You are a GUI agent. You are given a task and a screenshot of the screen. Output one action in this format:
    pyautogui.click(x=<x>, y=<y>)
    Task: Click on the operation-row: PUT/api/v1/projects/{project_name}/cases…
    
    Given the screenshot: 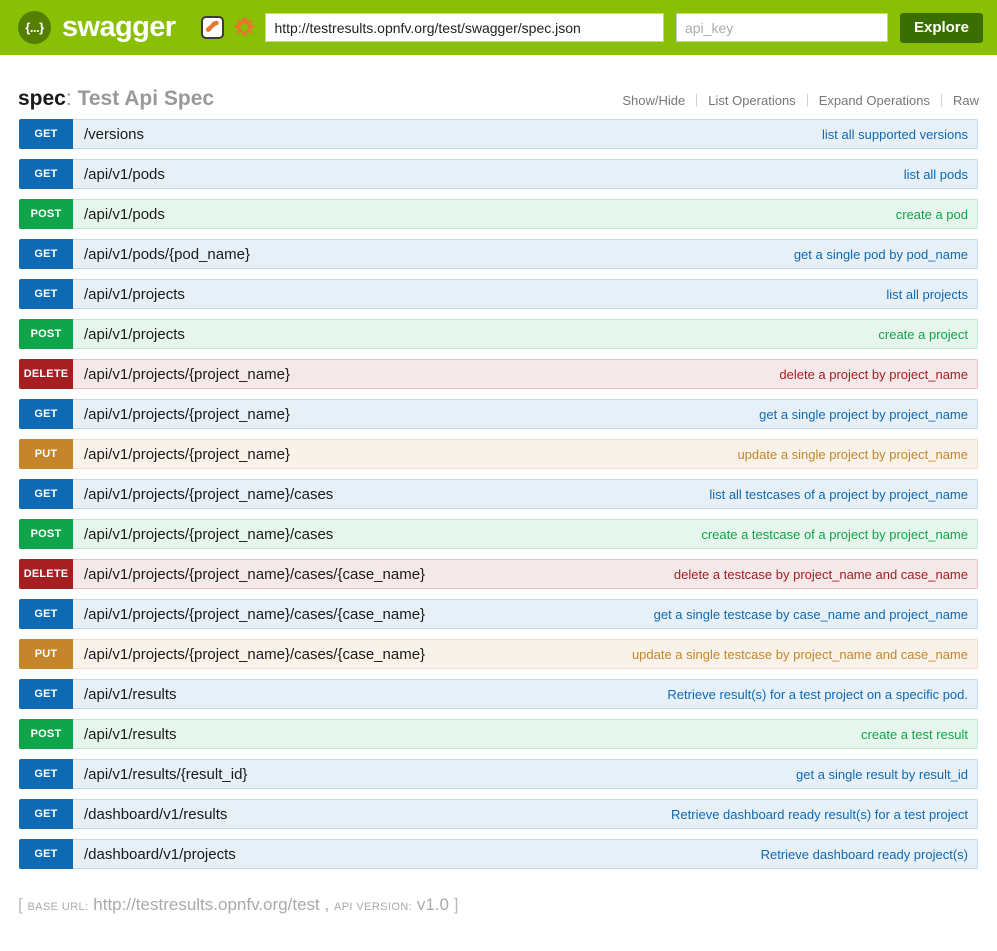 What is the action you would take?
    pyautogui.click(x=498, y=654)
    